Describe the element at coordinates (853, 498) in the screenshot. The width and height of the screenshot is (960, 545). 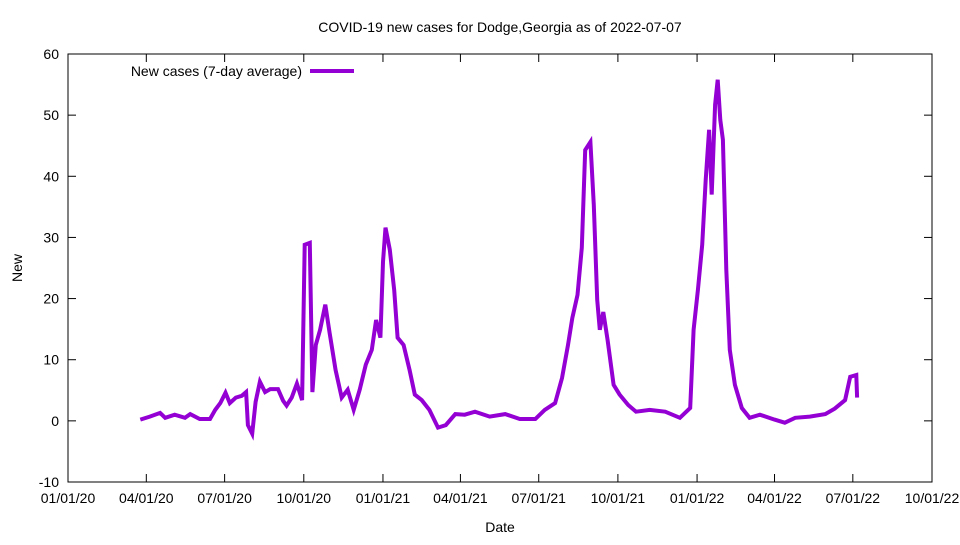
I see `x-tick-label: 07/01/22` at that location.